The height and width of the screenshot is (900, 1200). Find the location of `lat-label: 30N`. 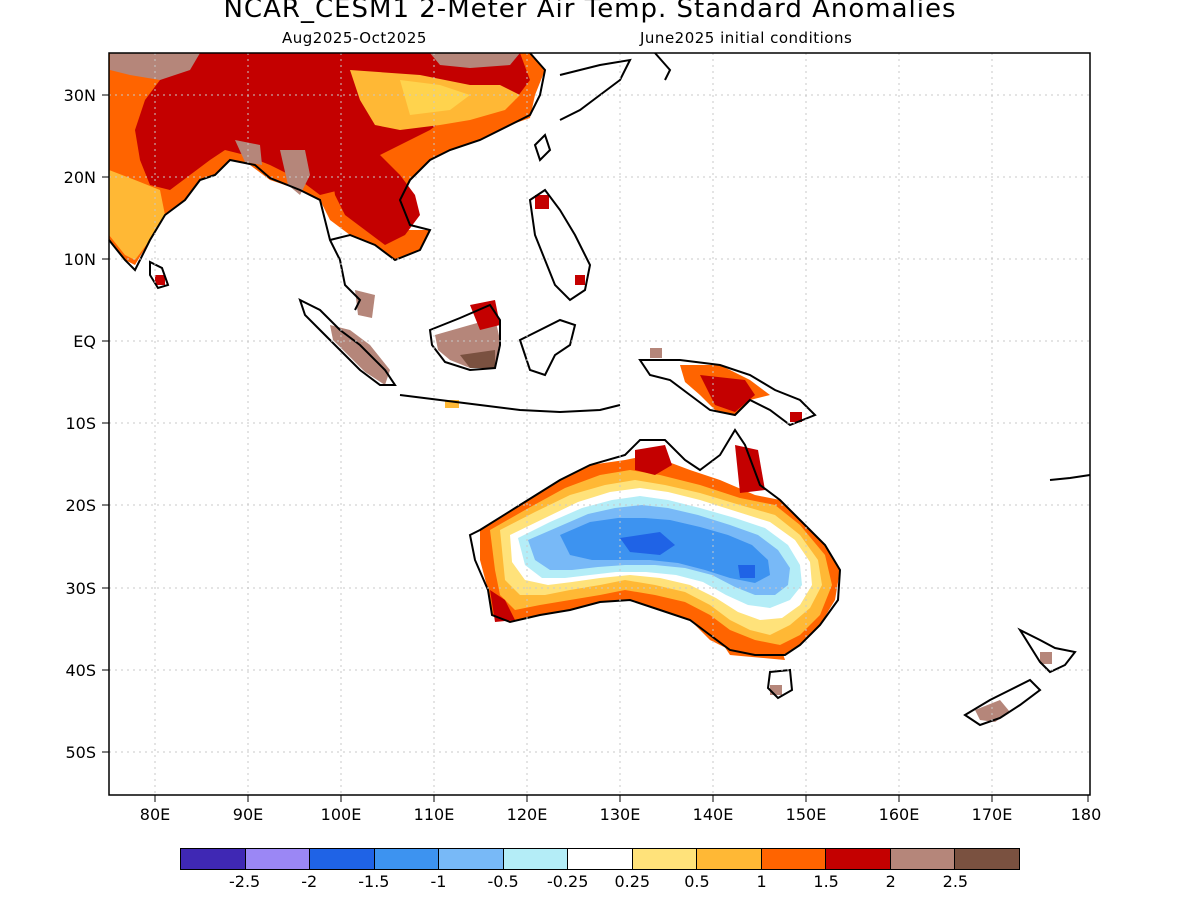

lat-label: 30N is located at coordinates (80, 95).